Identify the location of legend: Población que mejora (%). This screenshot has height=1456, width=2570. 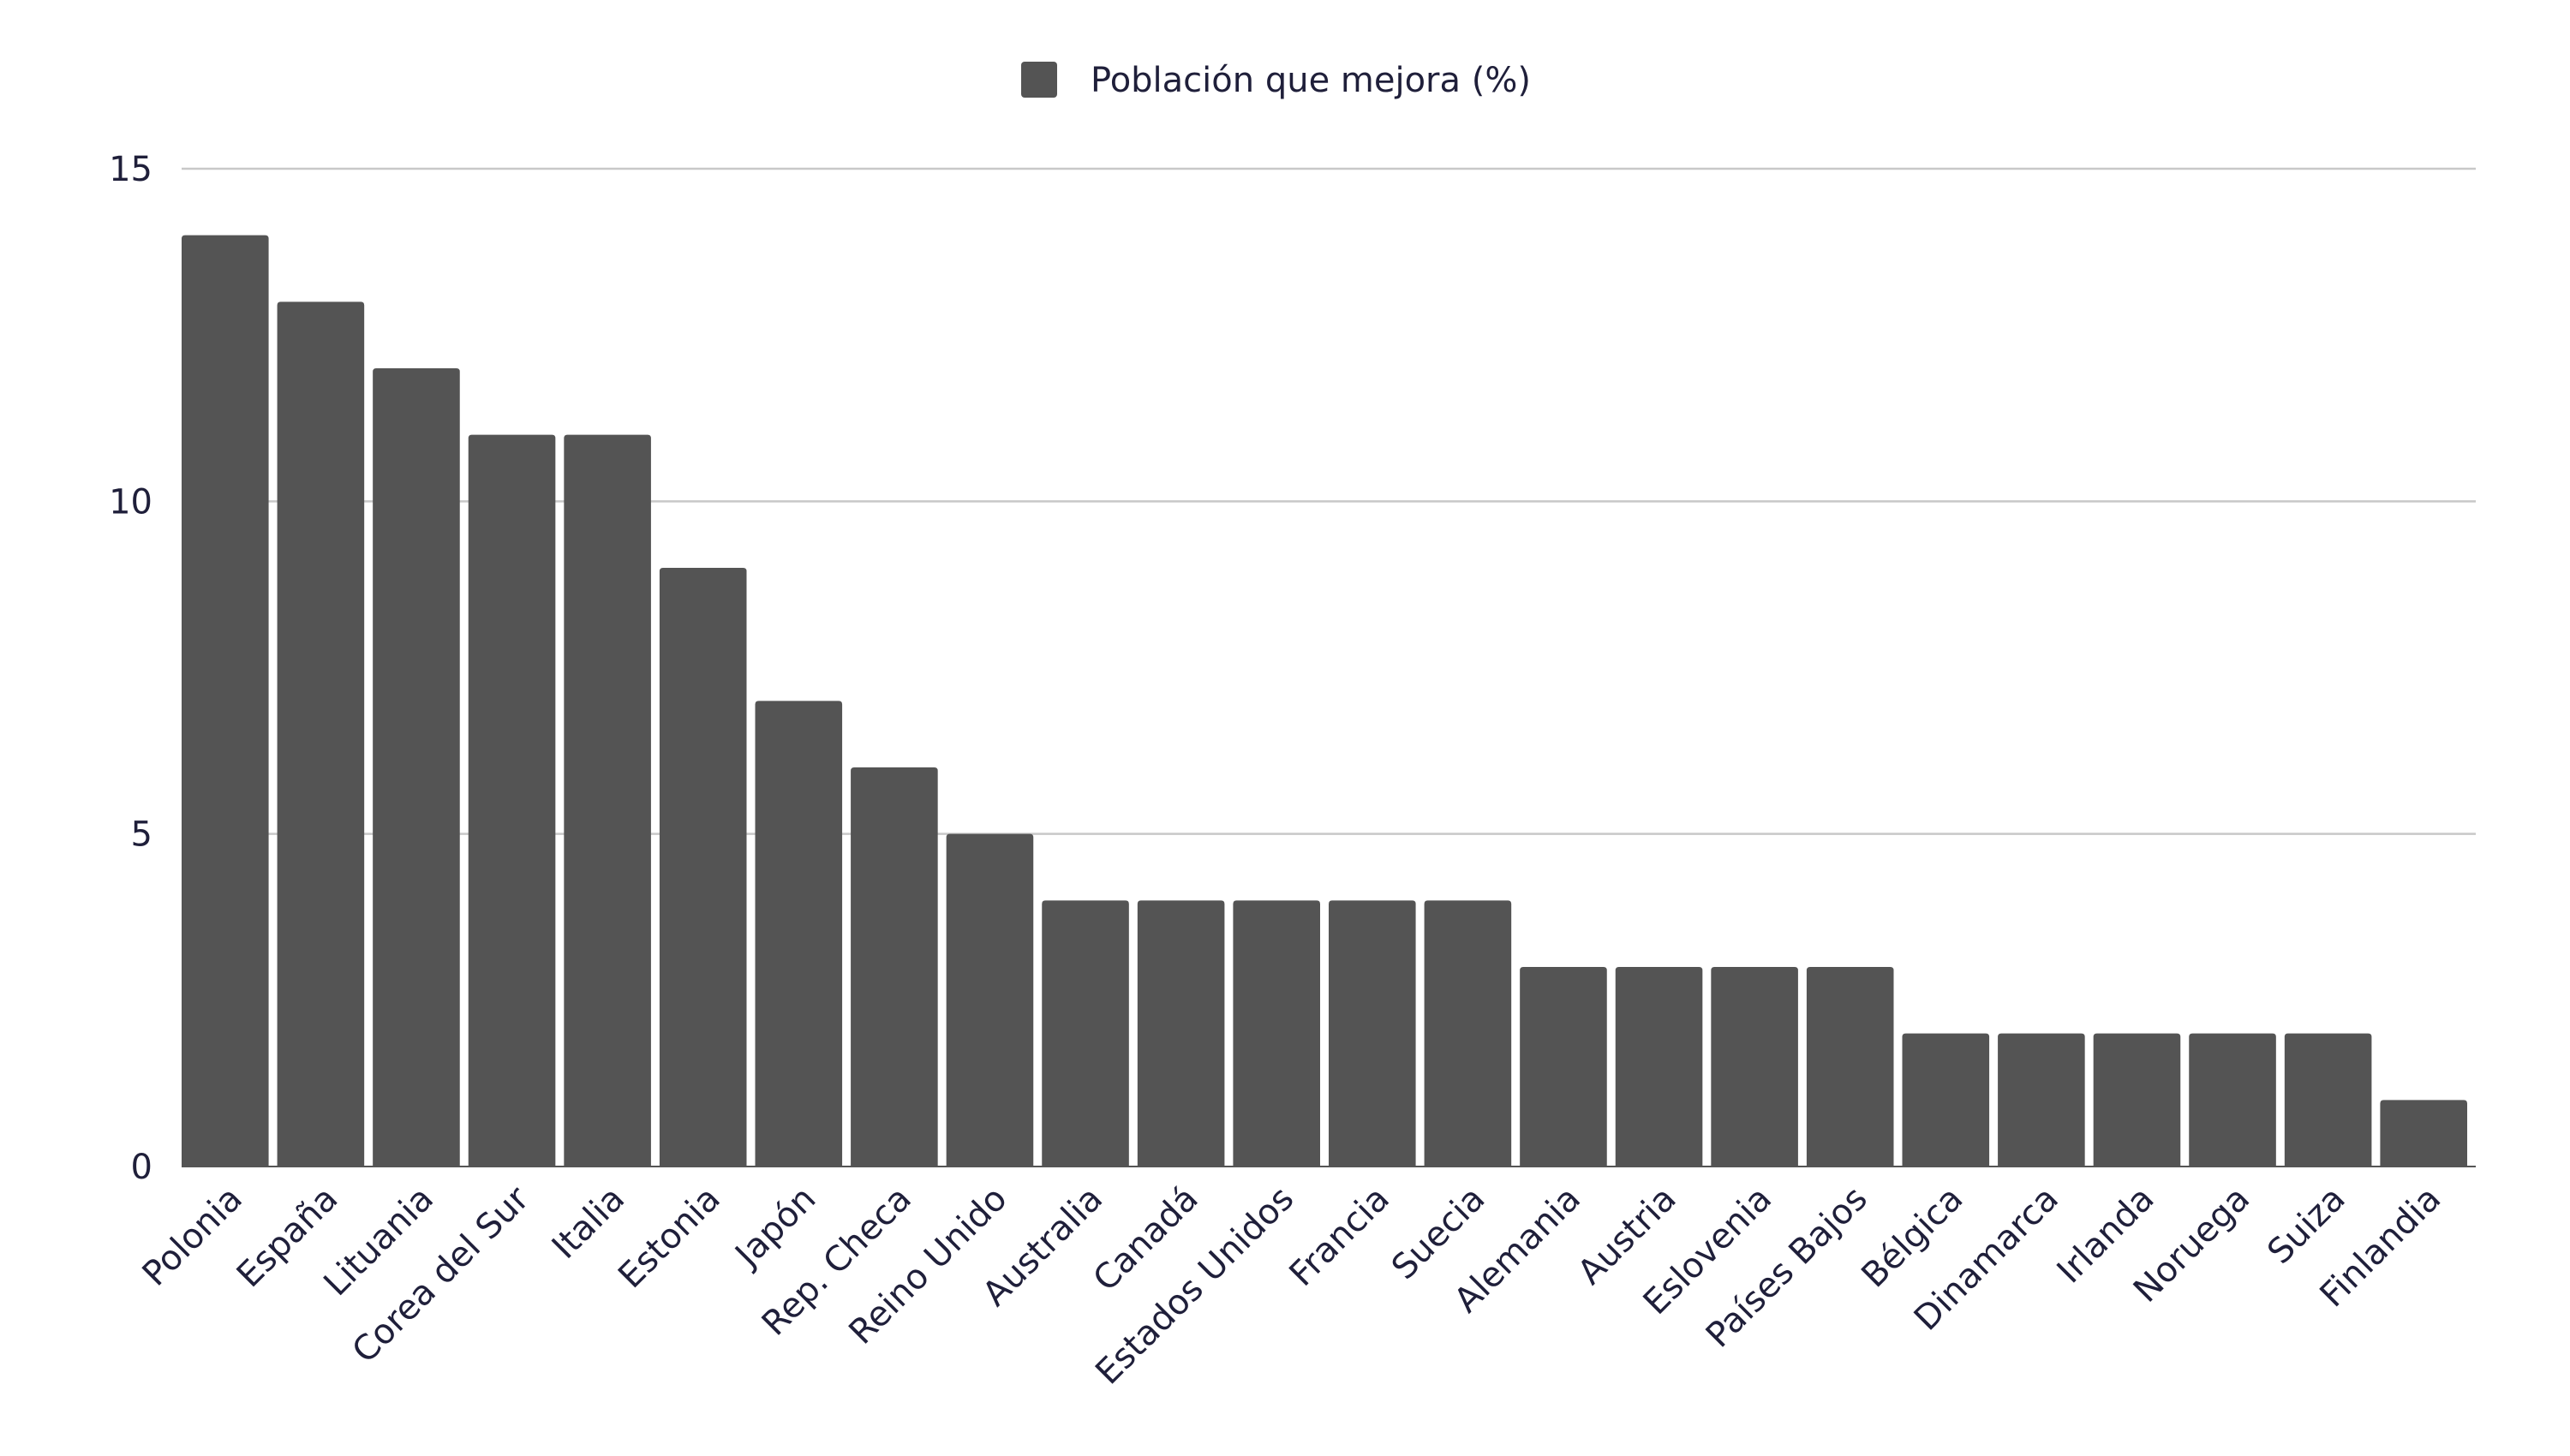
(1276, 81).